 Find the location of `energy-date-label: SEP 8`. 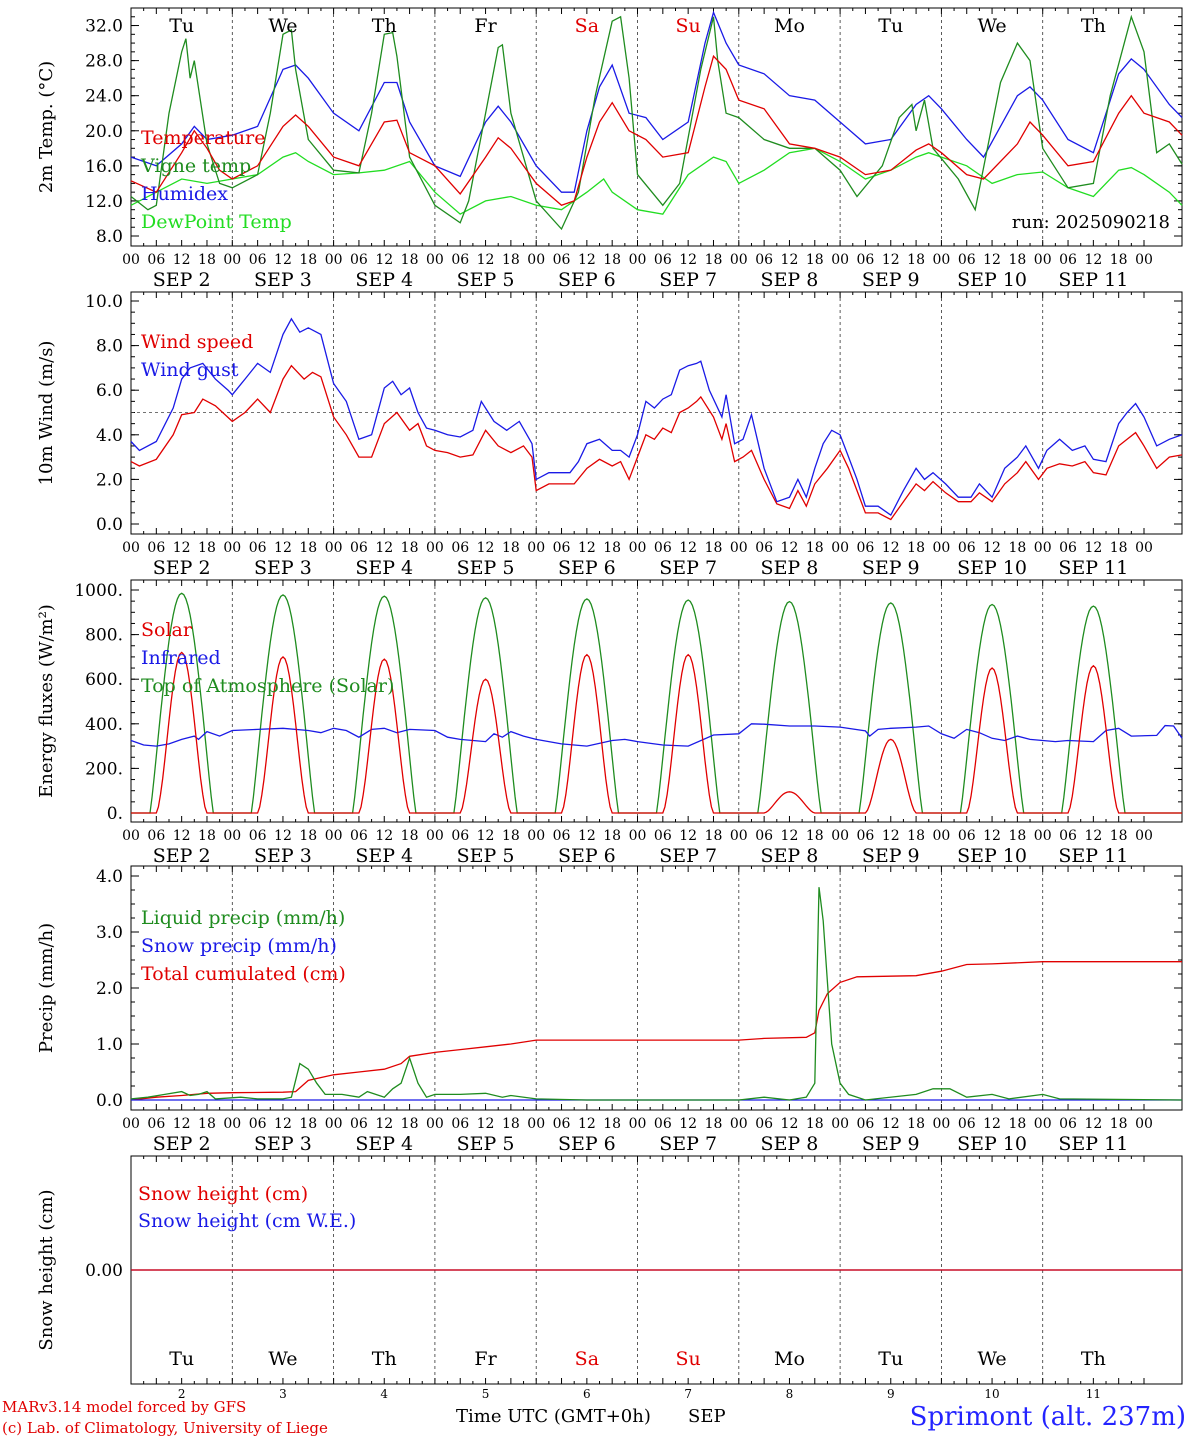

energy-date-label: SEP 8 is located at coordinates (790, 856).